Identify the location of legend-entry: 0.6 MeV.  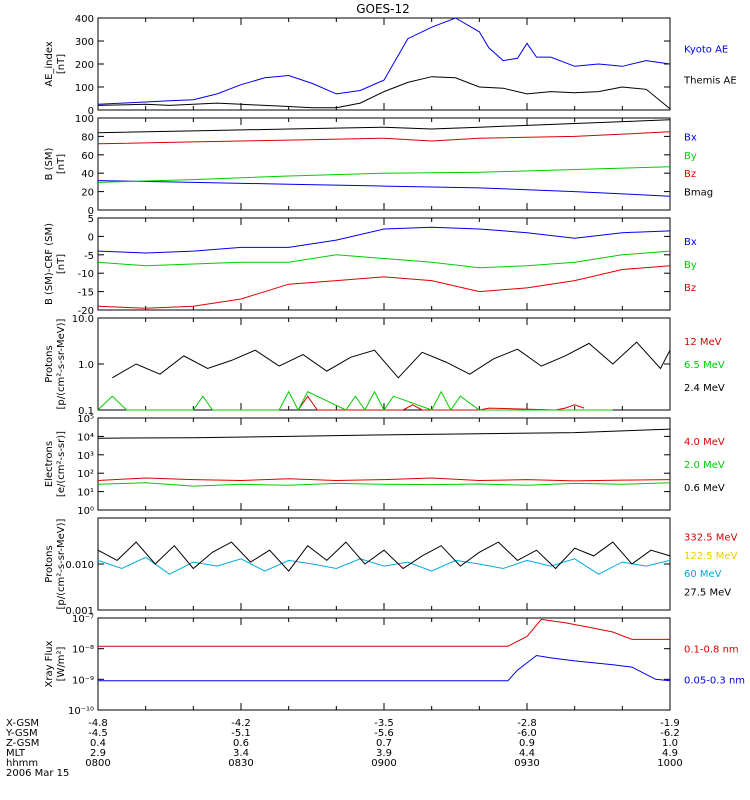
(704, 488).